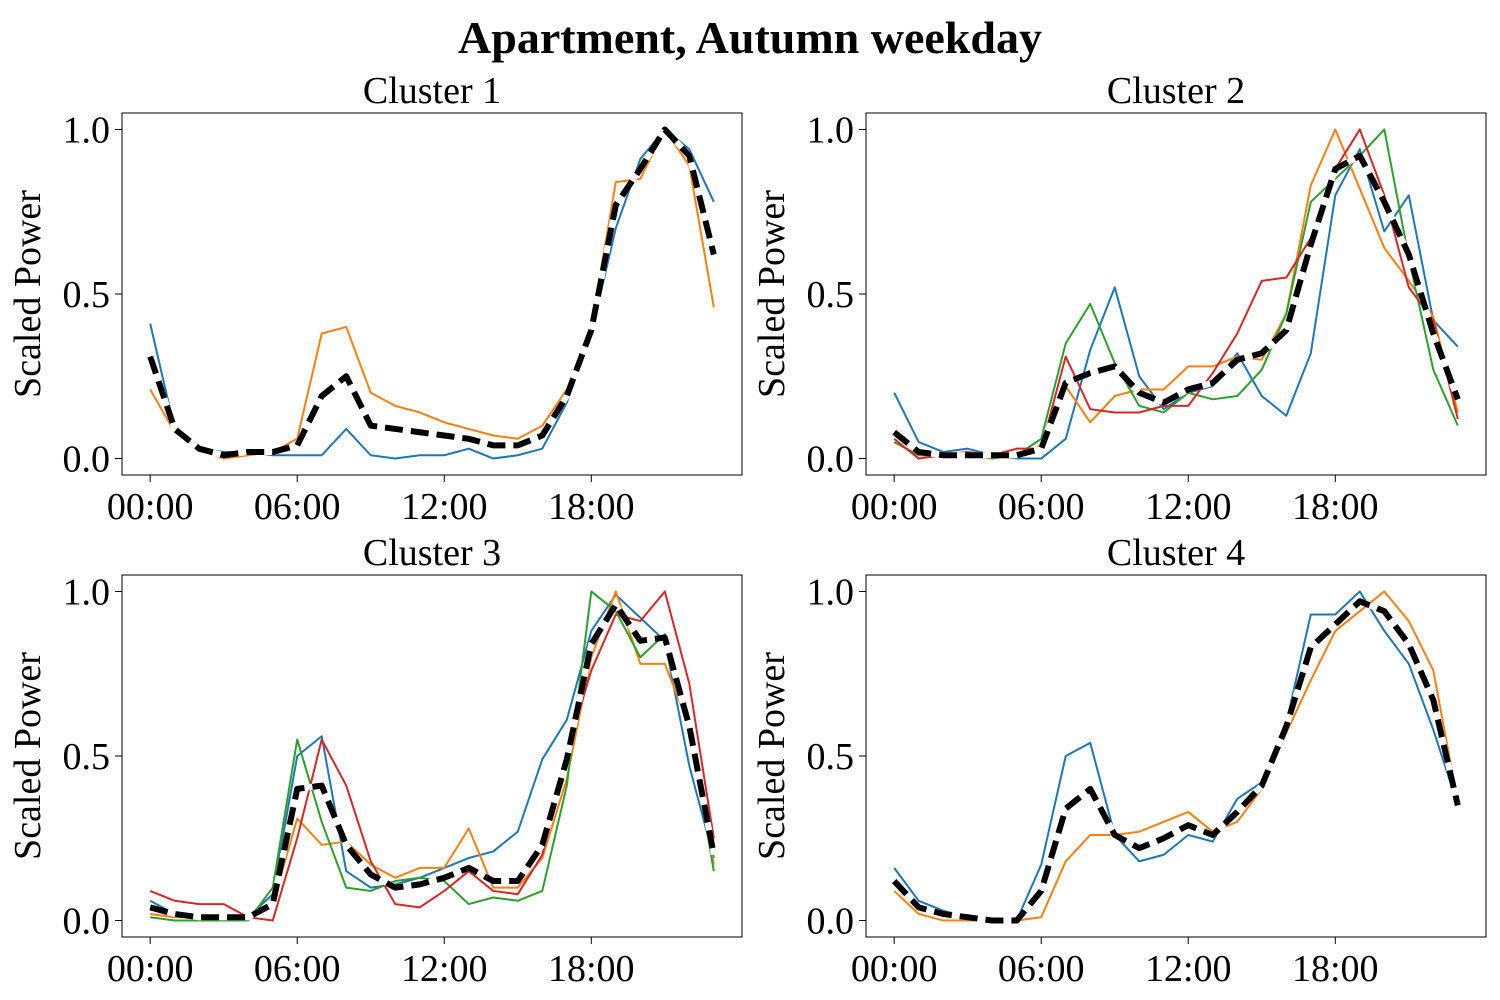  Describe the element at coordinates (750, 37) in the screenshot. I see `figure-title: Apartment, Autumn weekday` at that location.